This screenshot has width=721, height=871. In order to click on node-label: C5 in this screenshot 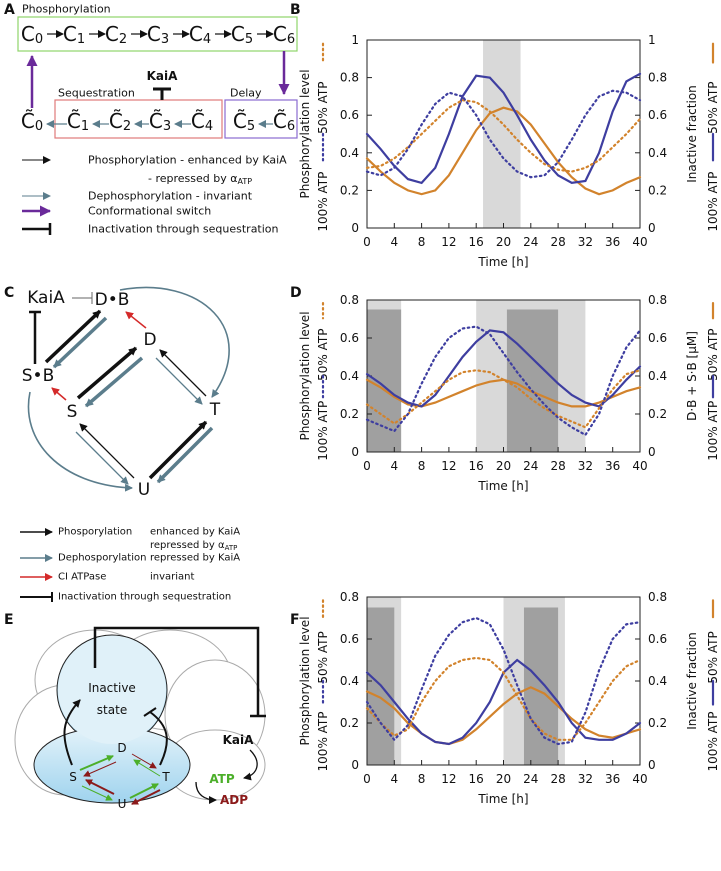, I will do `click(242, 34)`.